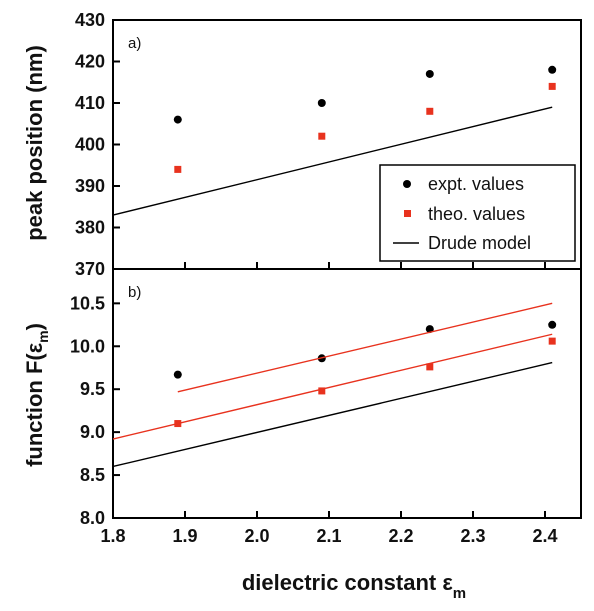  Describe the element at coordinates (34, 404) in the screenshot. I see `panel-b-y-axis-title-main: function F(ε` at that location.